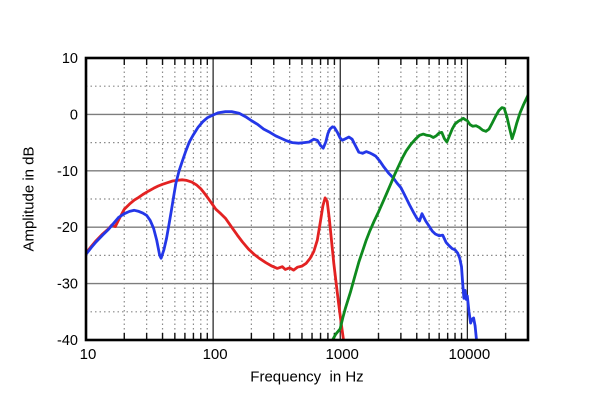  What do you see at coordinates (307, 377) in the screenshot?
I see `x-axis-title: Frequency in Hz` at bounding box center [307, 377].